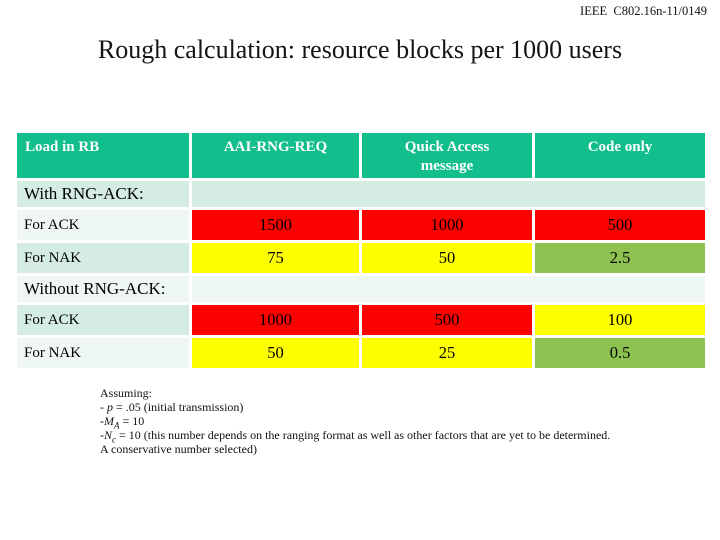 The width and height of the screenshot is (720, 540). What do you see at coordinates (447, 353) in the screenshot?
I see `value-without-nak-quick-access: 25` at bounding box center [447, 353].